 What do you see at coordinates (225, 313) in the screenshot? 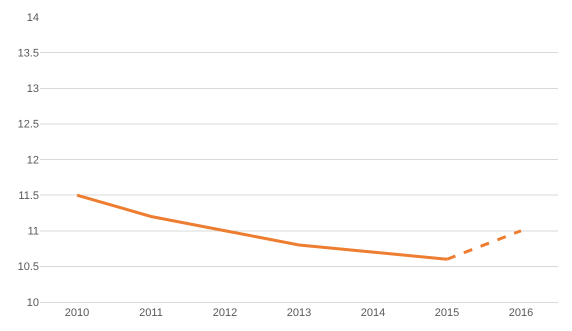
I see `x-tick-label: 2012` at bounding box center [225, 313].